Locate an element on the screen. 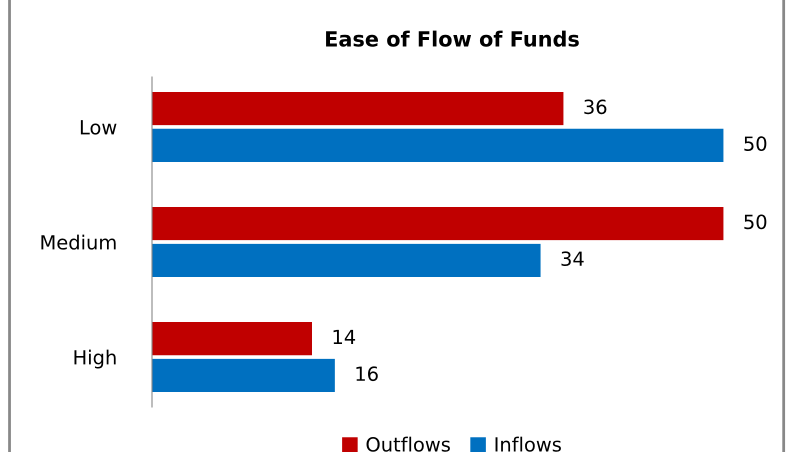 This screenshot has height=452, width=794. y-tick-label: High is located at coordinates (95, 359).